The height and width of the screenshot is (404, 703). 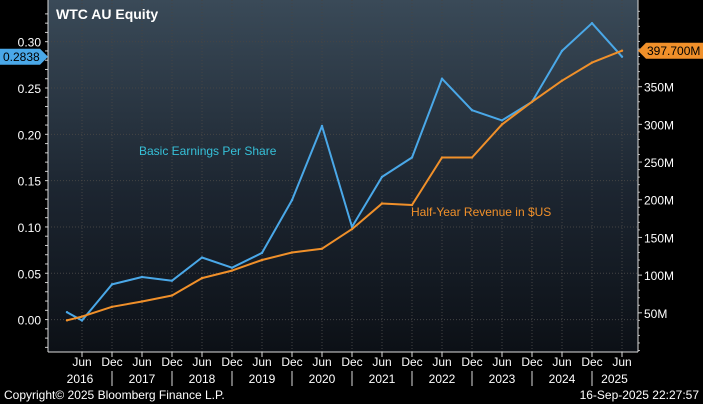 What do you see at coordinates (659, 163) in the screenshot?
I see `right-axis-tick-label: 250M` at bounding box center [659, 163].